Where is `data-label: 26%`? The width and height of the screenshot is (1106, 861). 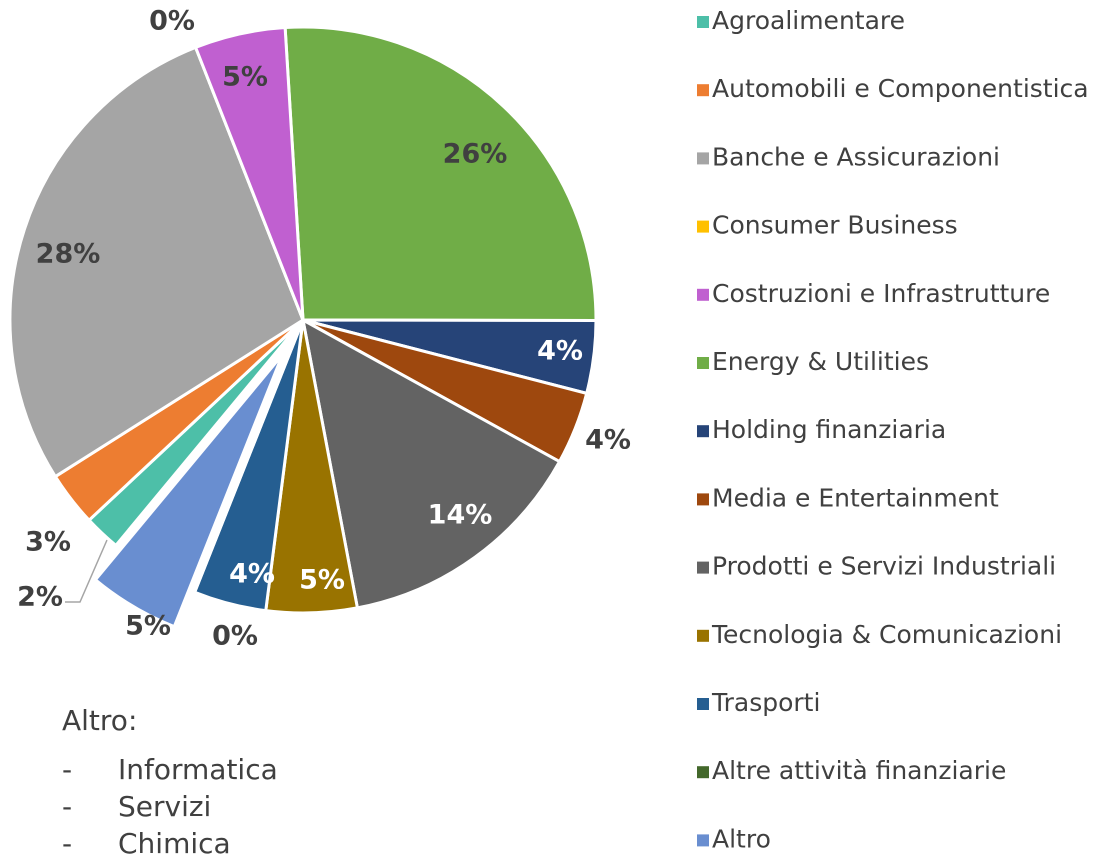
data-label: 26% is located at coordinates (475, 154).